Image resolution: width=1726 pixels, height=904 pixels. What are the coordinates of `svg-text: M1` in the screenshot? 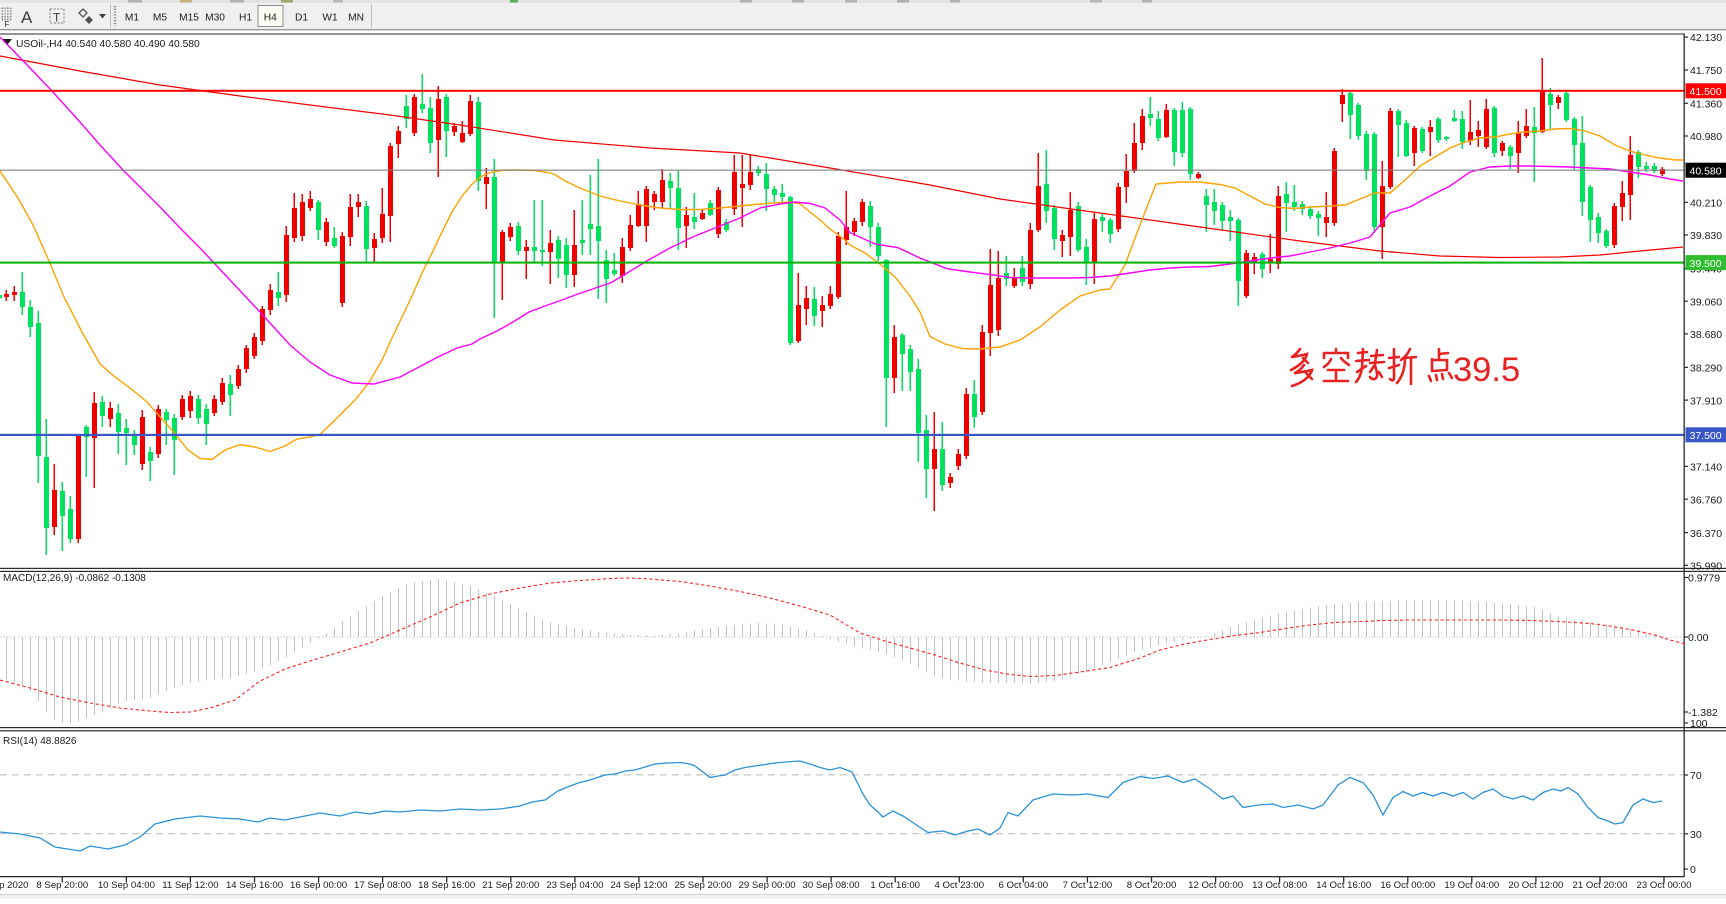 It's located at (132, 18).